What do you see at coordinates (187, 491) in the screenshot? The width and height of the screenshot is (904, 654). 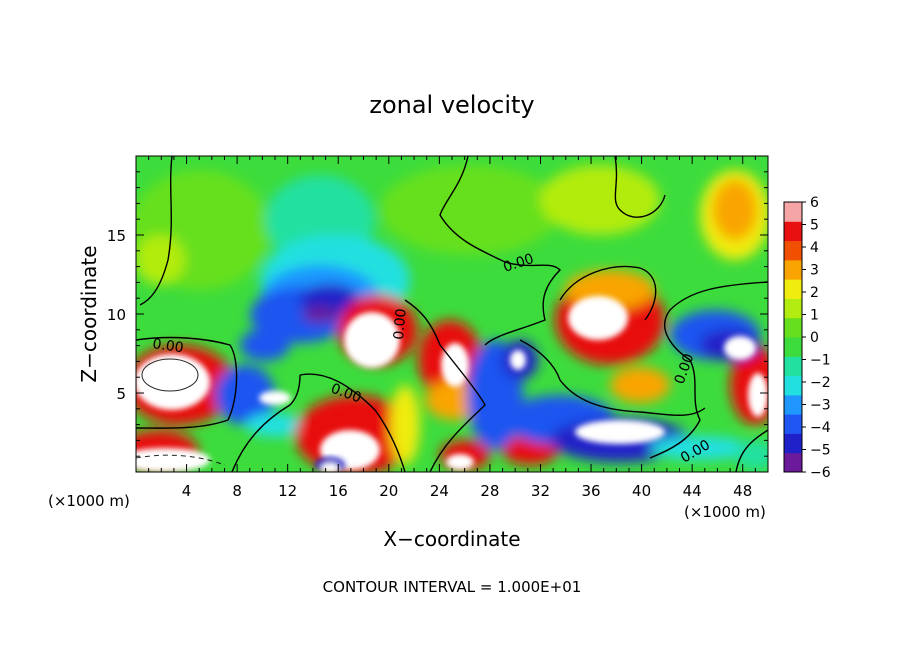 I see `x-tick-label: 4` at bounding box center [187, 491].